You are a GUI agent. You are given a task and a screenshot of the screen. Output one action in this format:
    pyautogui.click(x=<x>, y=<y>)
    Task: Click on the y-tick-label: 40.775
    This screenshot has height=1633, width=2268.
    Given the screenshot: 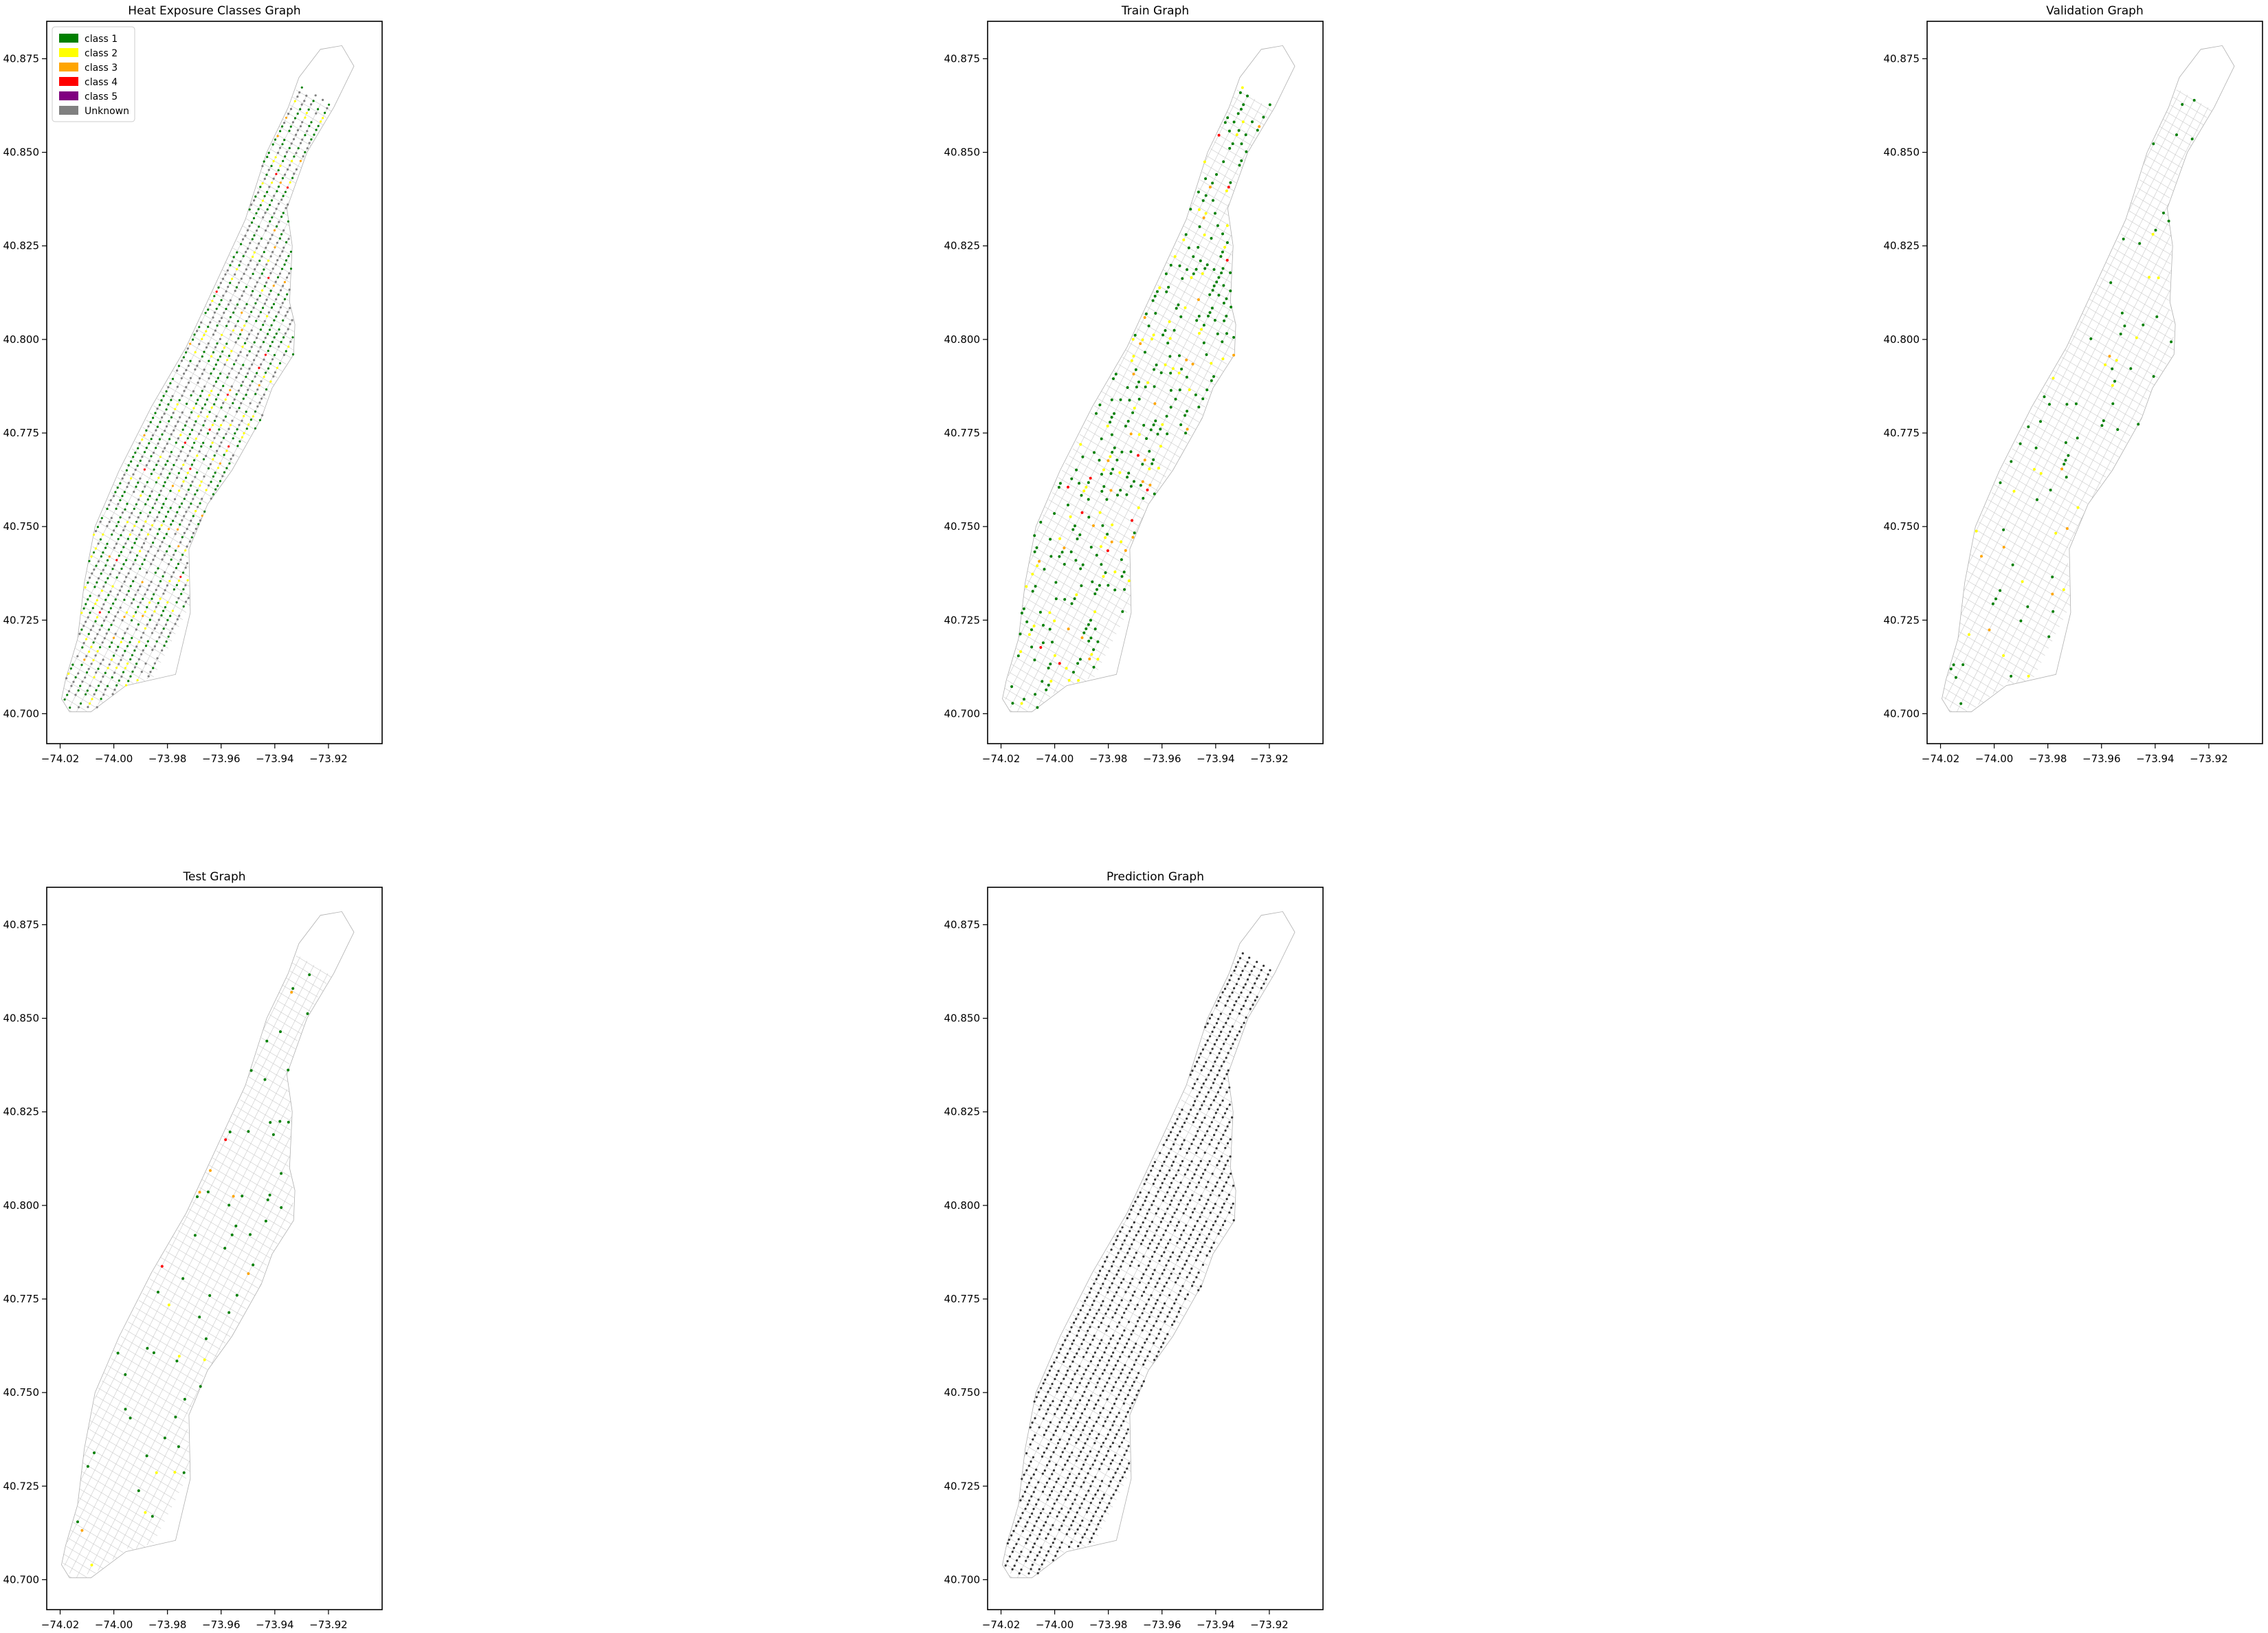 What is the action you would take?
    pyautogui.click(x=962, y=433)
    